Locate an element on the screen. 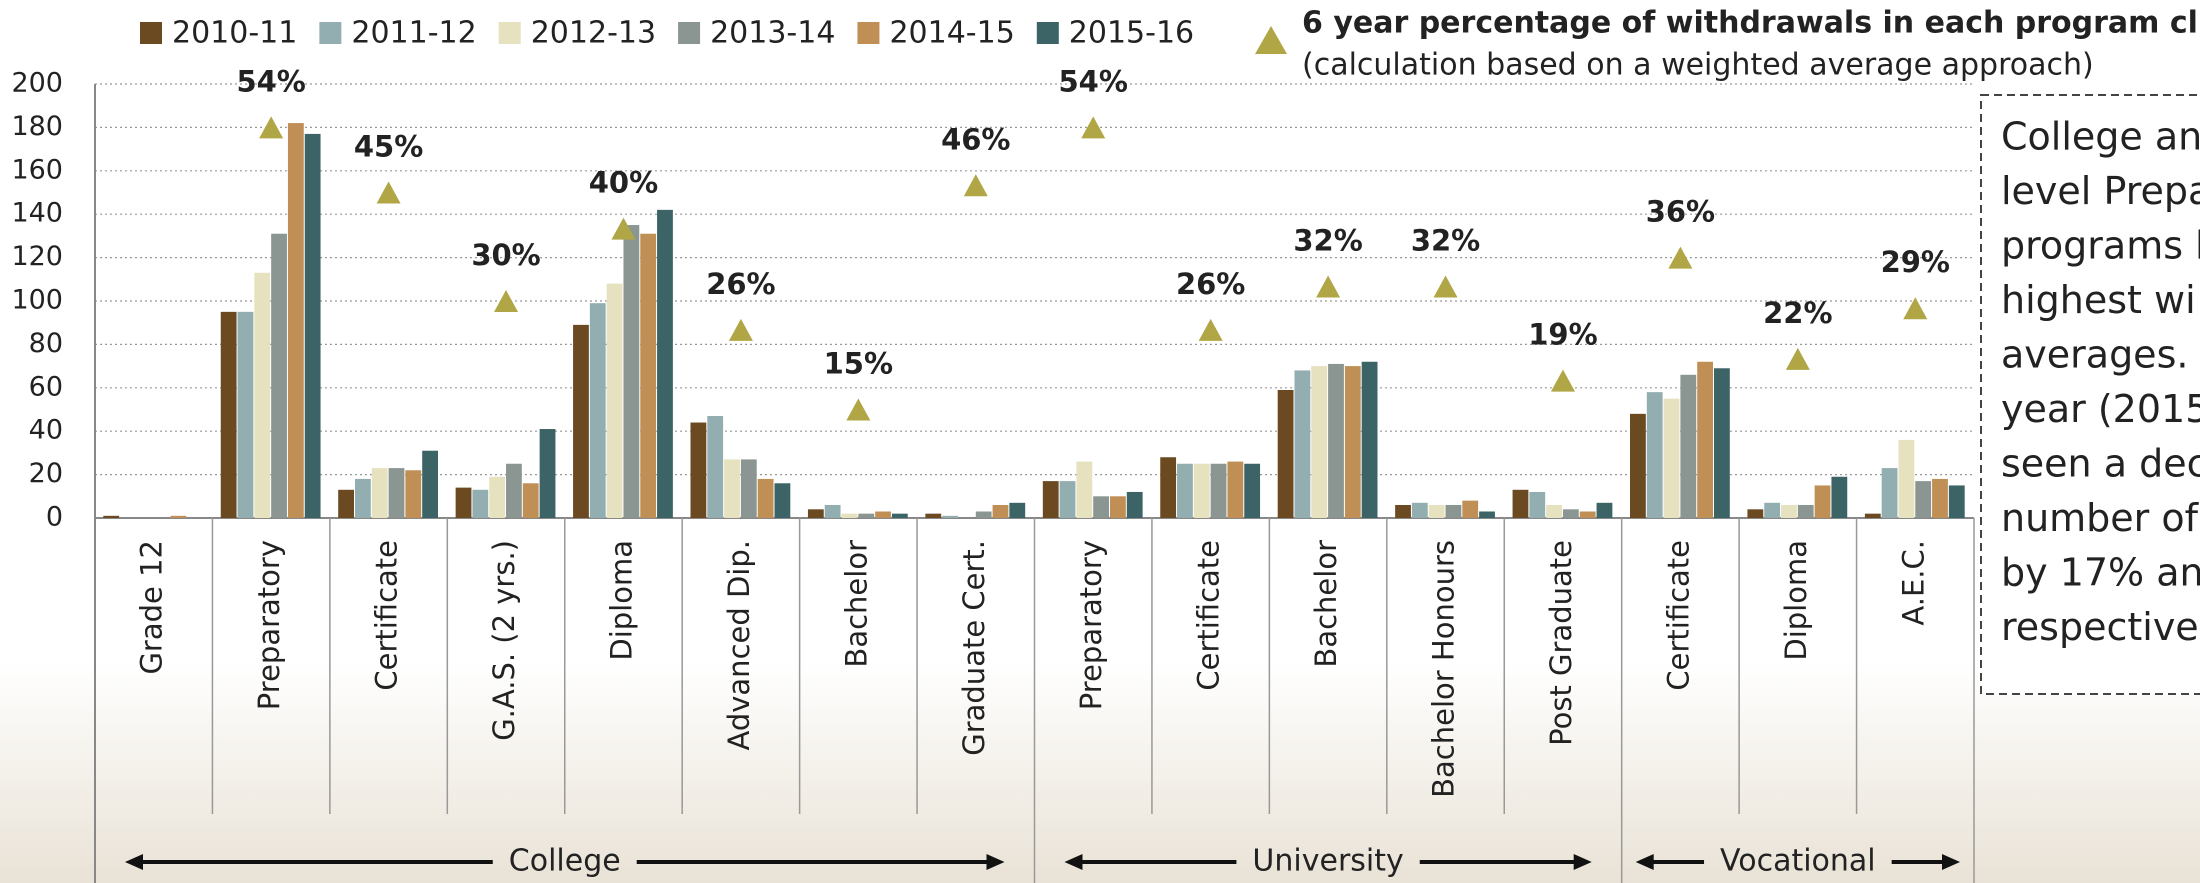 This screenshot has height=883, width=2200. y-tick-label: 120 is located at coordinates (37, 256).